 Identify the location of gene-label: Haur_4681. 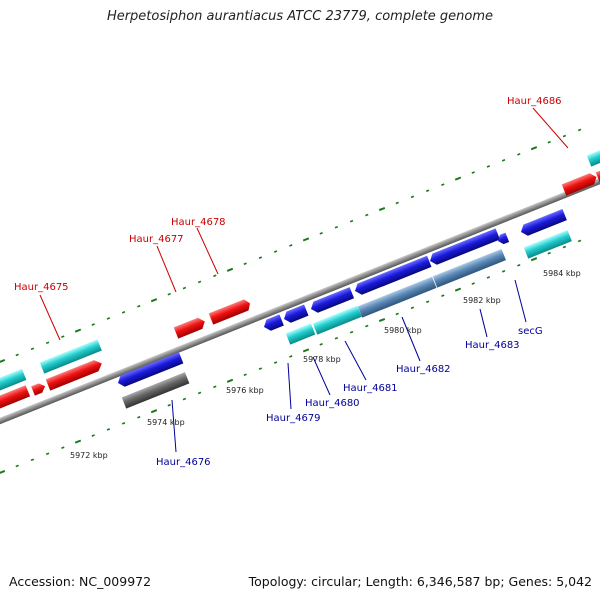
(370, 388).